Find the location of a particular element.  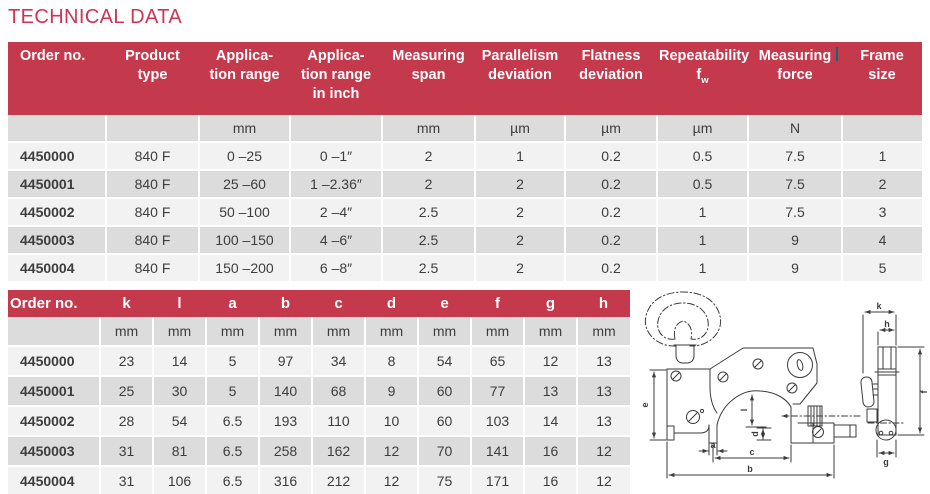

dimension-g is located at coordinates (886, 448).